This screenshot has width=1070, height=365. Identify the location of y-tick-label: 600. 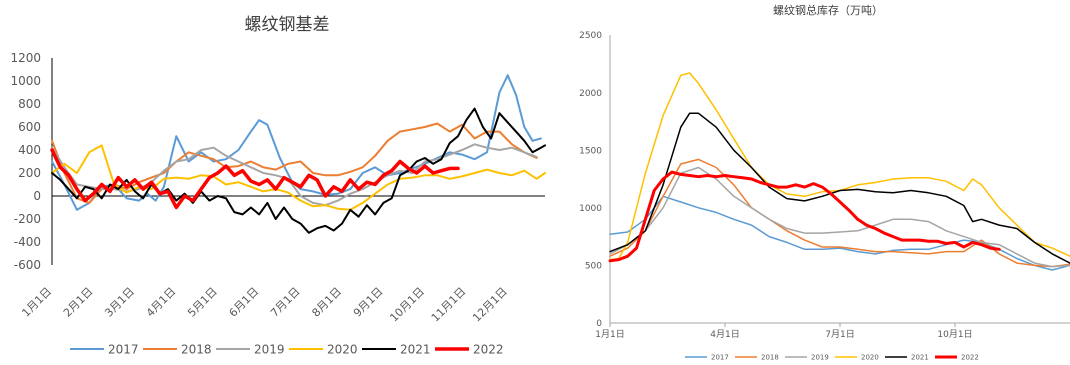
(29, 127).